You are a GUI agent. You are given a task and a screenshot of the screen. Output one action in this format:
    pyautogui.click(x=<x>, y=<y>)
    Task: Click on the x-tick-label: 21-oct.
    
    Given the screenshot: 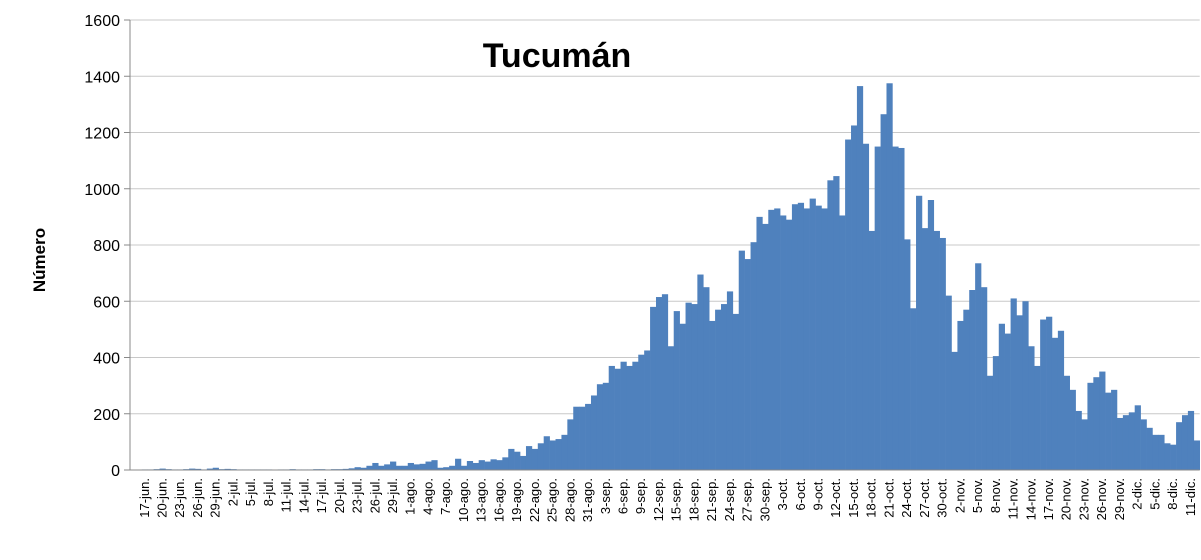 What is the action you would take?
    pyautogui.click(x=888, y=498)
    